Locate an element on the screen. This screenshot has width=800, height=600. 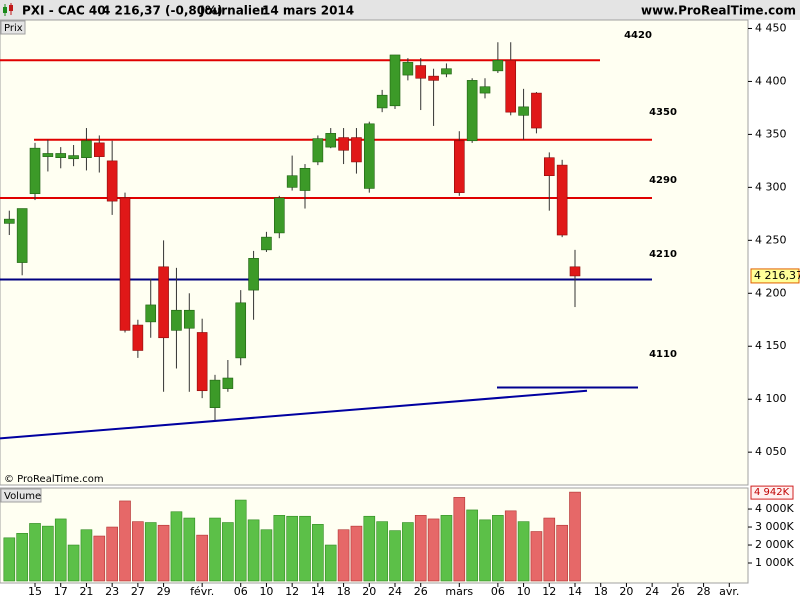
x-tick-label: 26 is located at coordinates (421, 591).